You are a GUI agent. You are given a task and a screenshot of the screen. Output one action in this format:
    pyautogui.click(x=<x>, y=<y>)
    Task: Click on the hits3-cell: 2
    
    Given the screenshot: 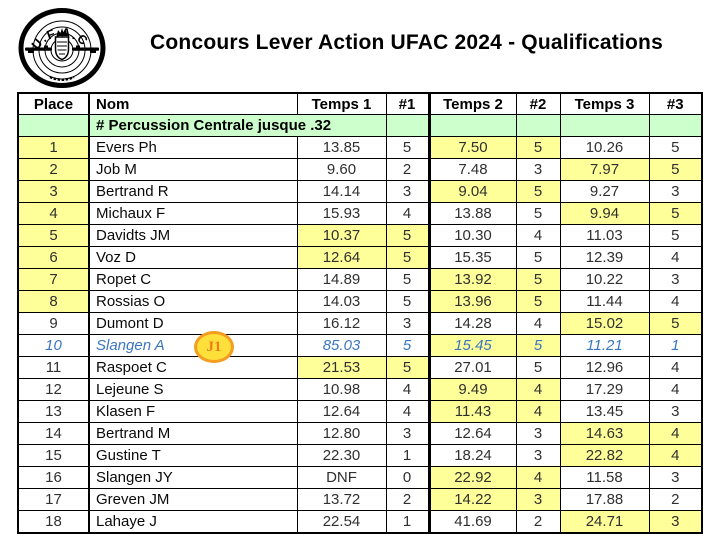 What is the action you would take?
    pyautogui.click(x=675, y=499)
    